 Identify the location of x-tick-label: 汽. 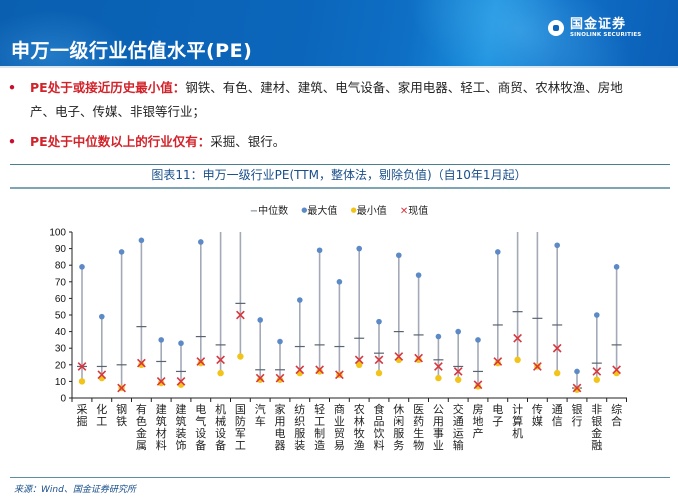
(260, 409).